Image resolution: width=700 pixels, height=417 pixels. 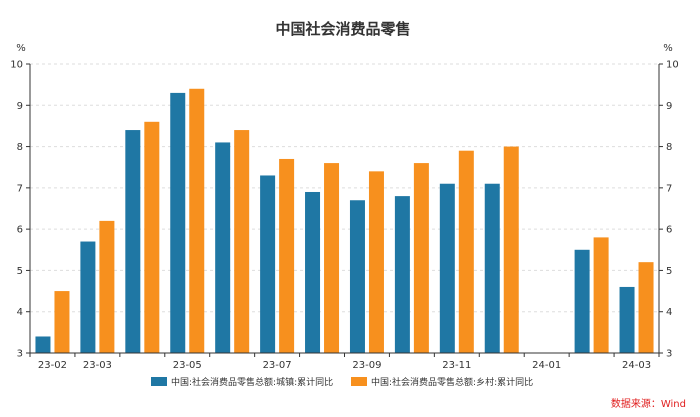 I want to click on left-tick-label-10: 10, so click(x=16, y=65).